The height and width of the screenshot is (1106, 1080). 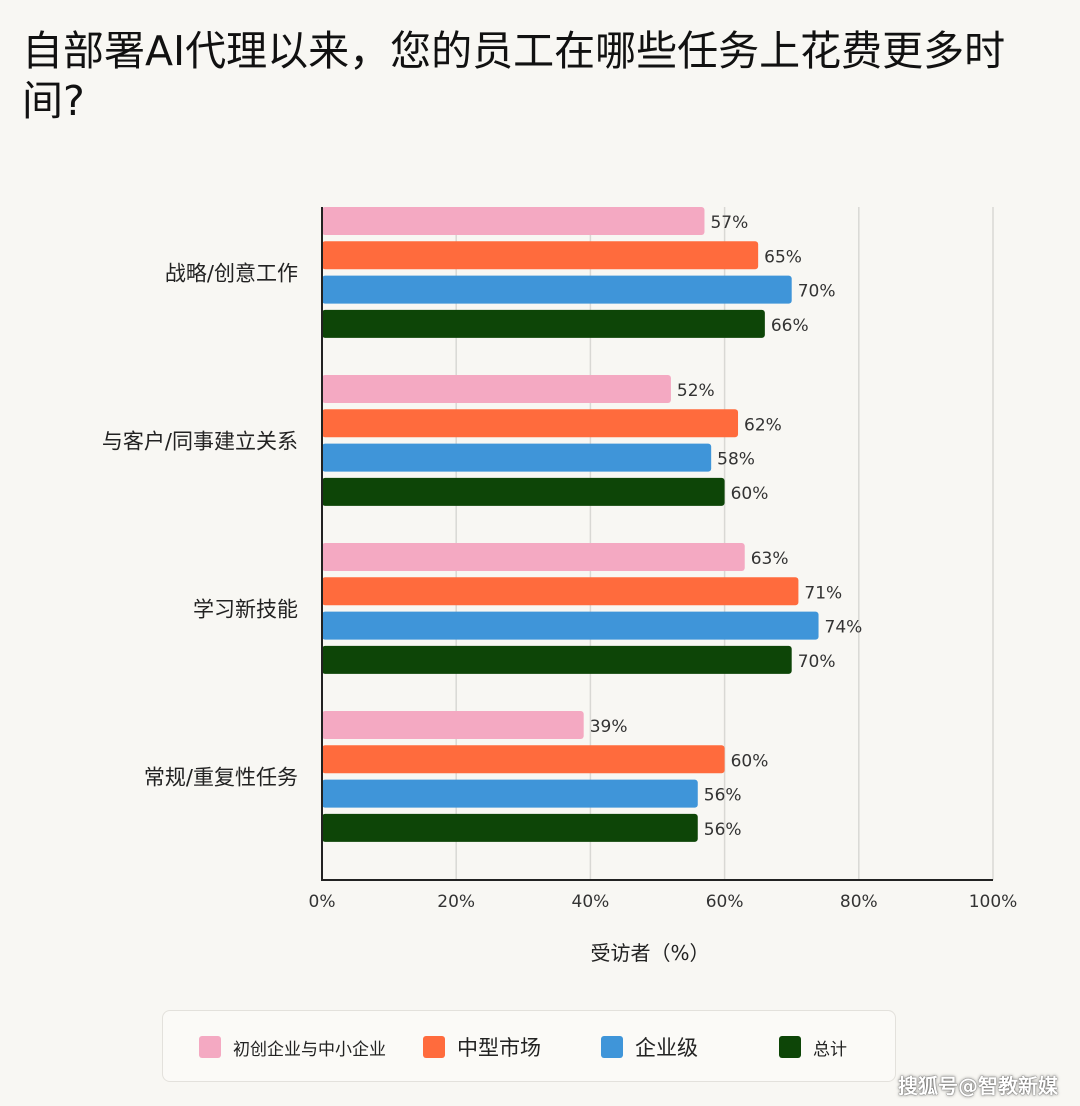 What do you see at coordinates (591, 902) in the screenshot?
I see `x-tick-label: 40%` at bounding box center [591, 902].